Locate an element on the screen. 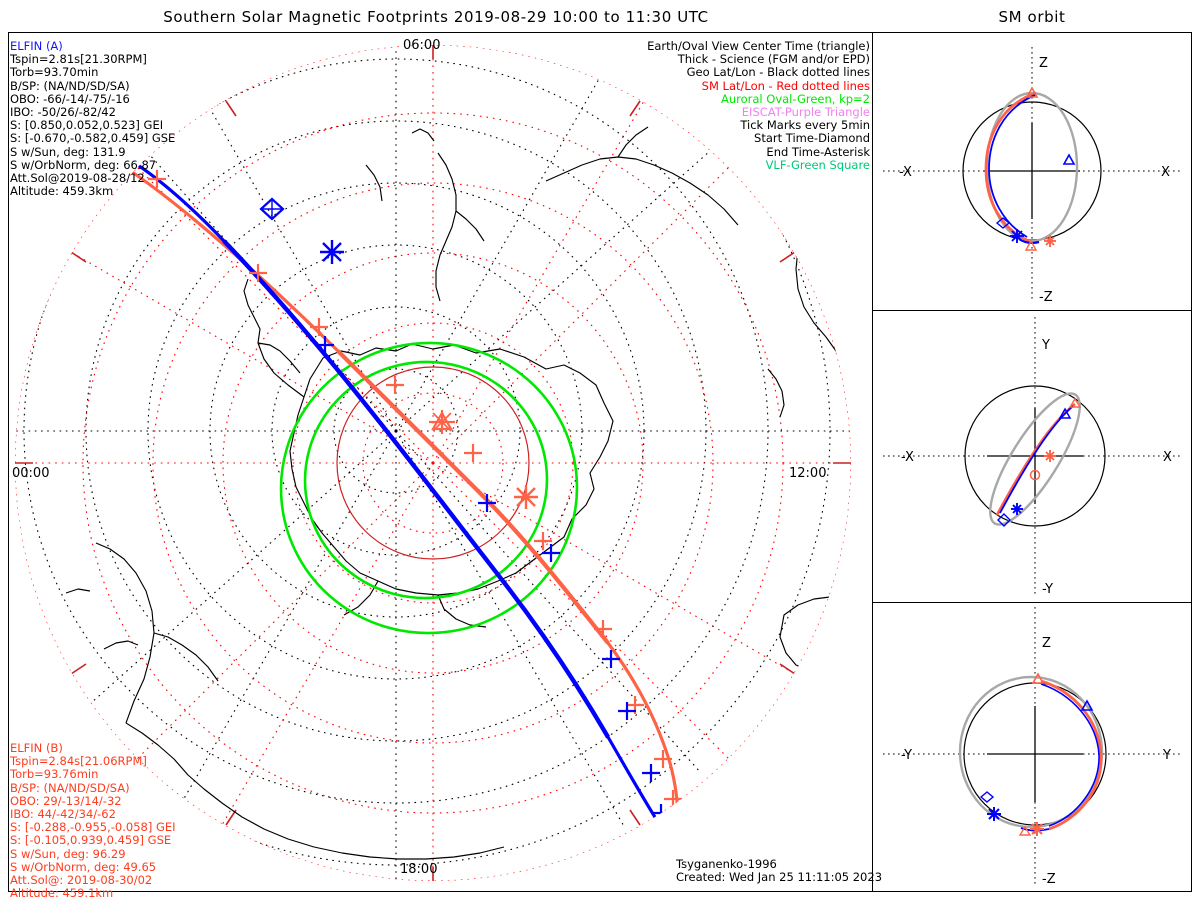 This screenshot has width=1200, height=900. elfin-a-obo: OBO: -66/-14/-75/-16 is located at coordinates (70, 98).